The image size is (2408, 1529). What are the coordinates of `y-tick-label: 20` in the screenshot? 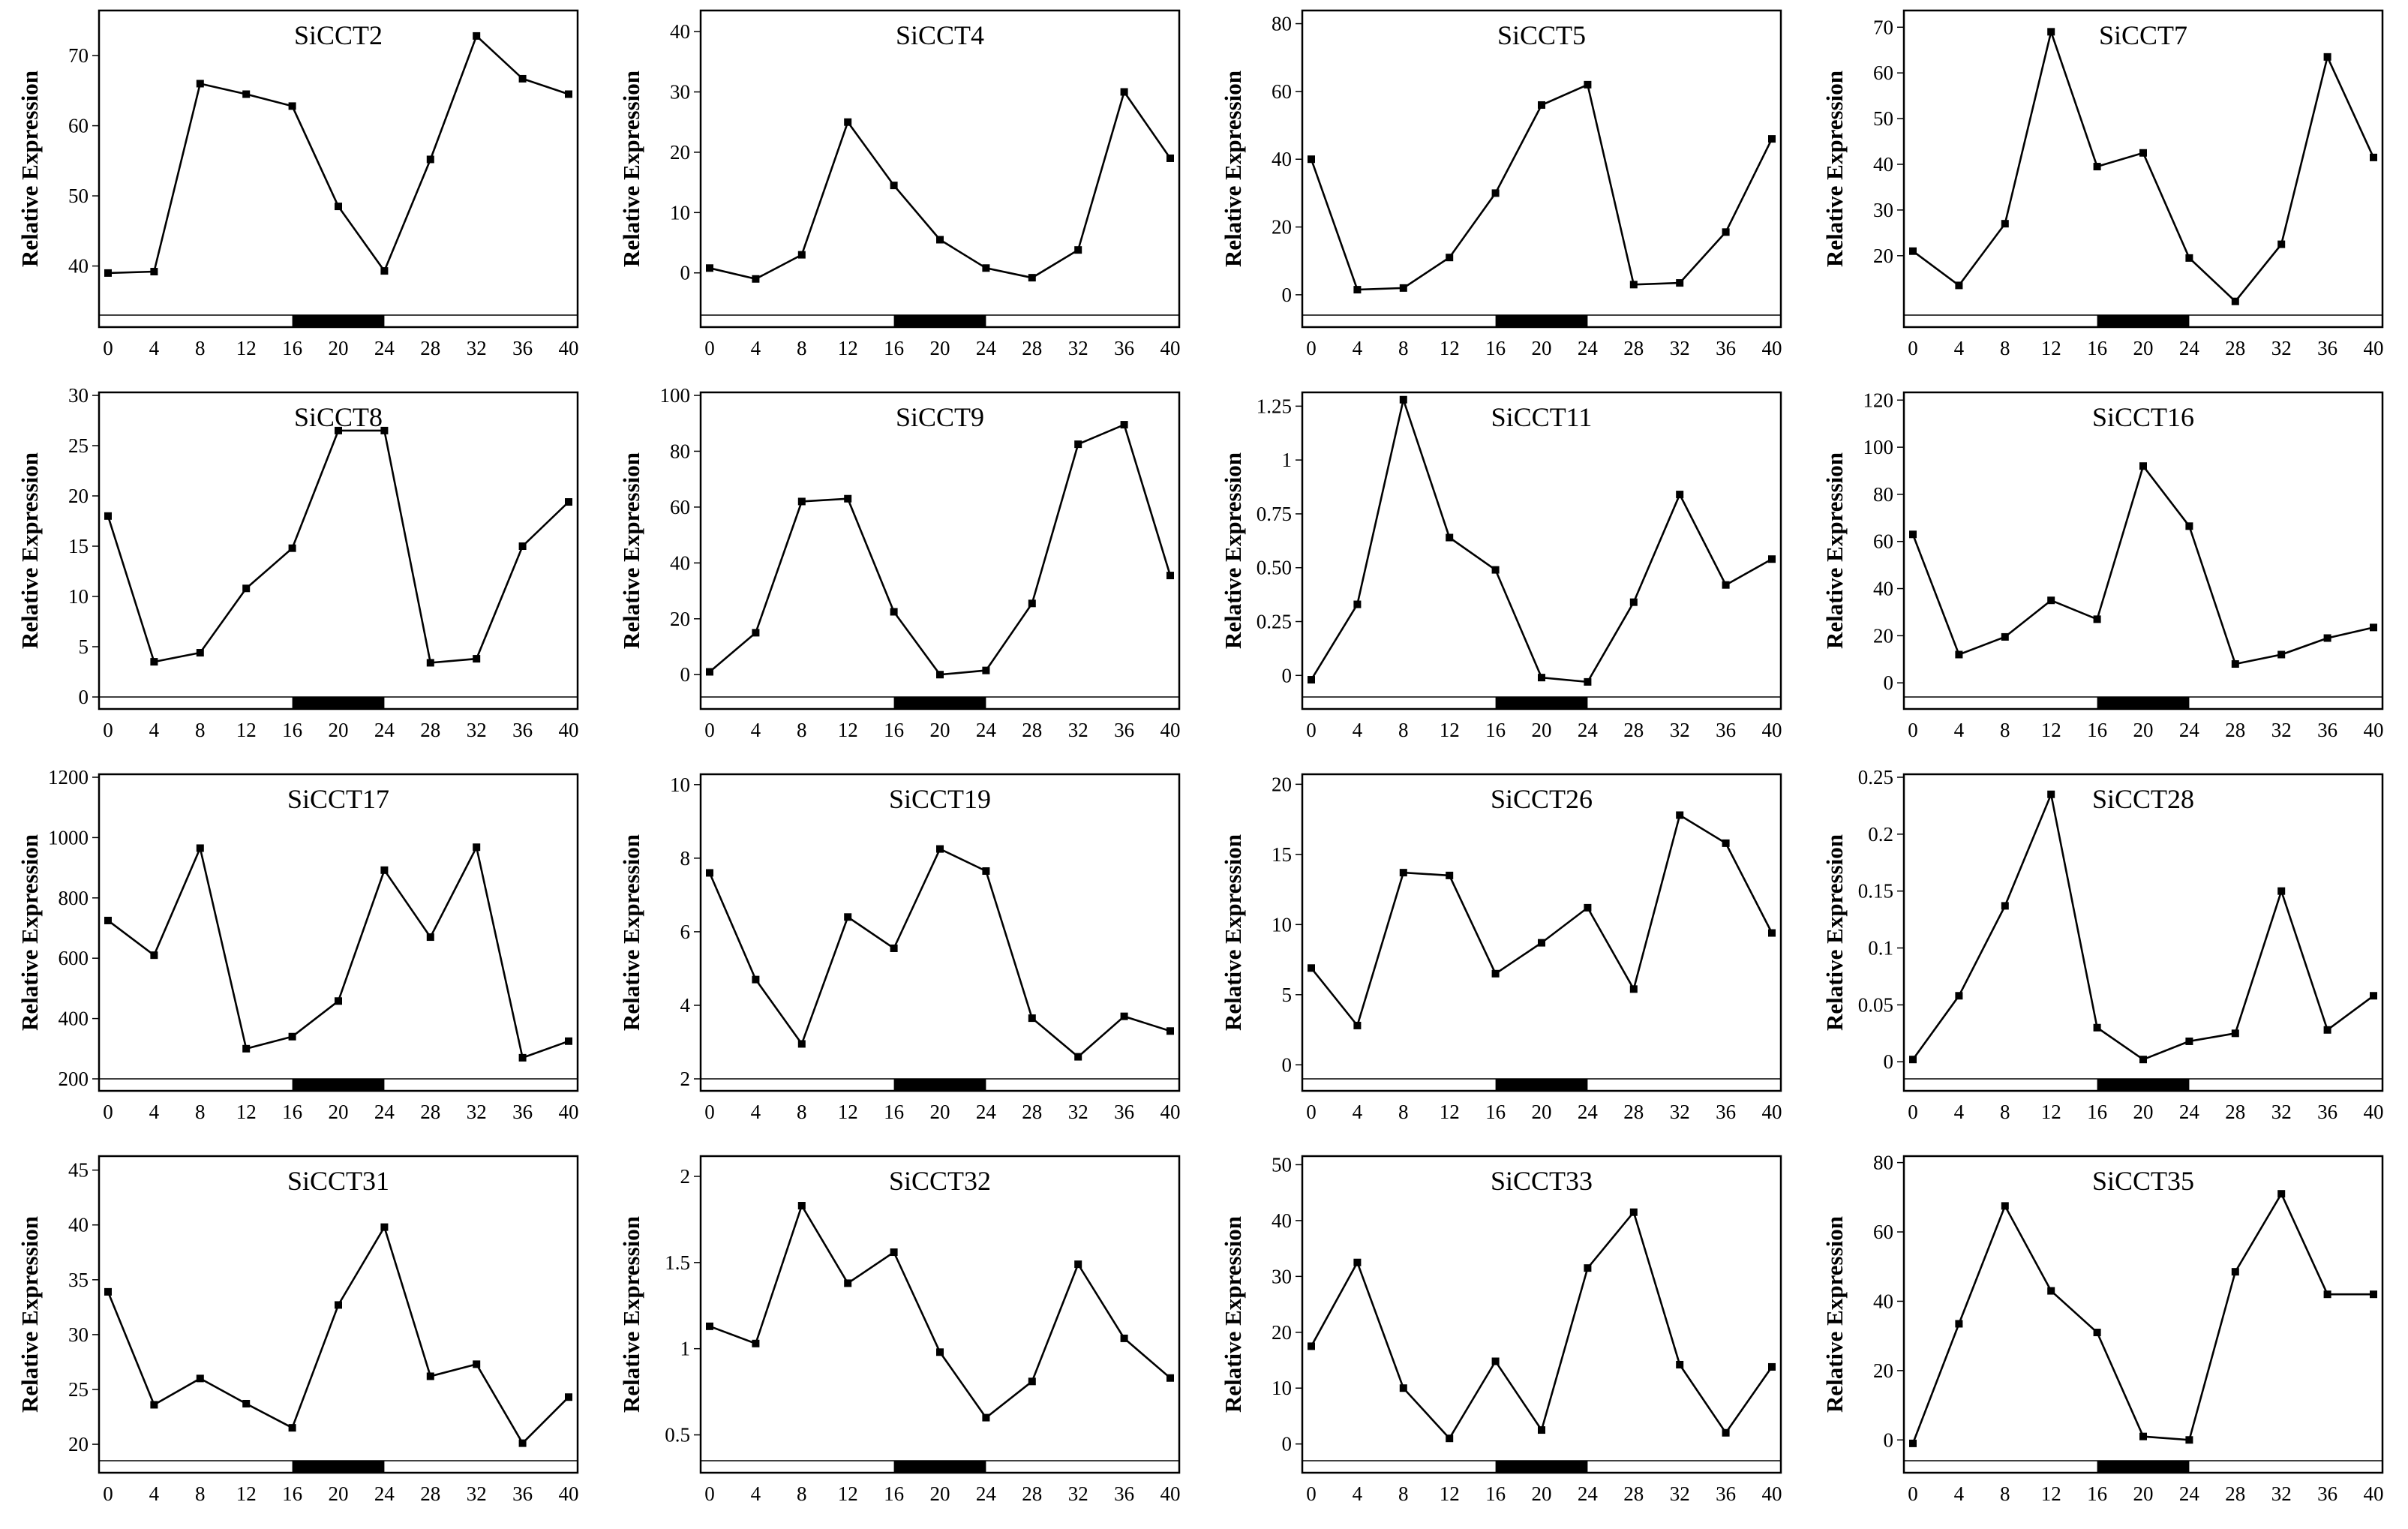 It's located at (1883, 1370).